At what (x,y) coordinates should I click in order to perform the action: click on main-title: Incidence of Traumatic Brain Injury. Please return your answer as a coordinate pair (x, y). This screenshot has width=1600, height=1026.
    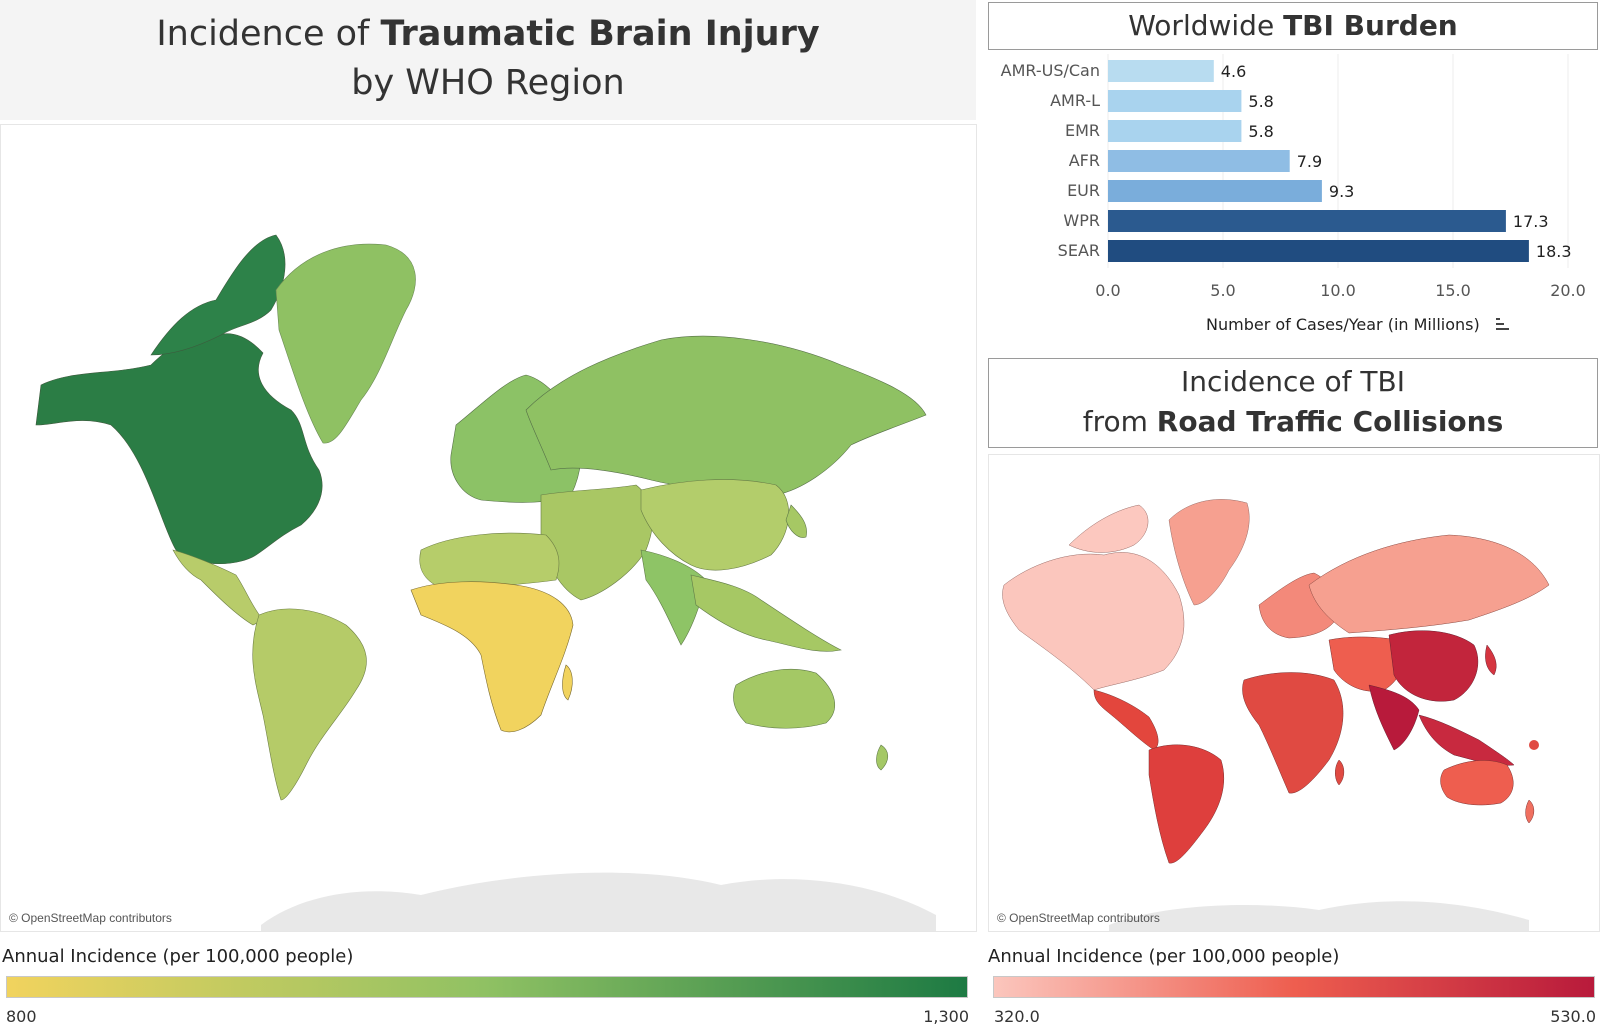
    Looking at the image, I should click on (488, 34).